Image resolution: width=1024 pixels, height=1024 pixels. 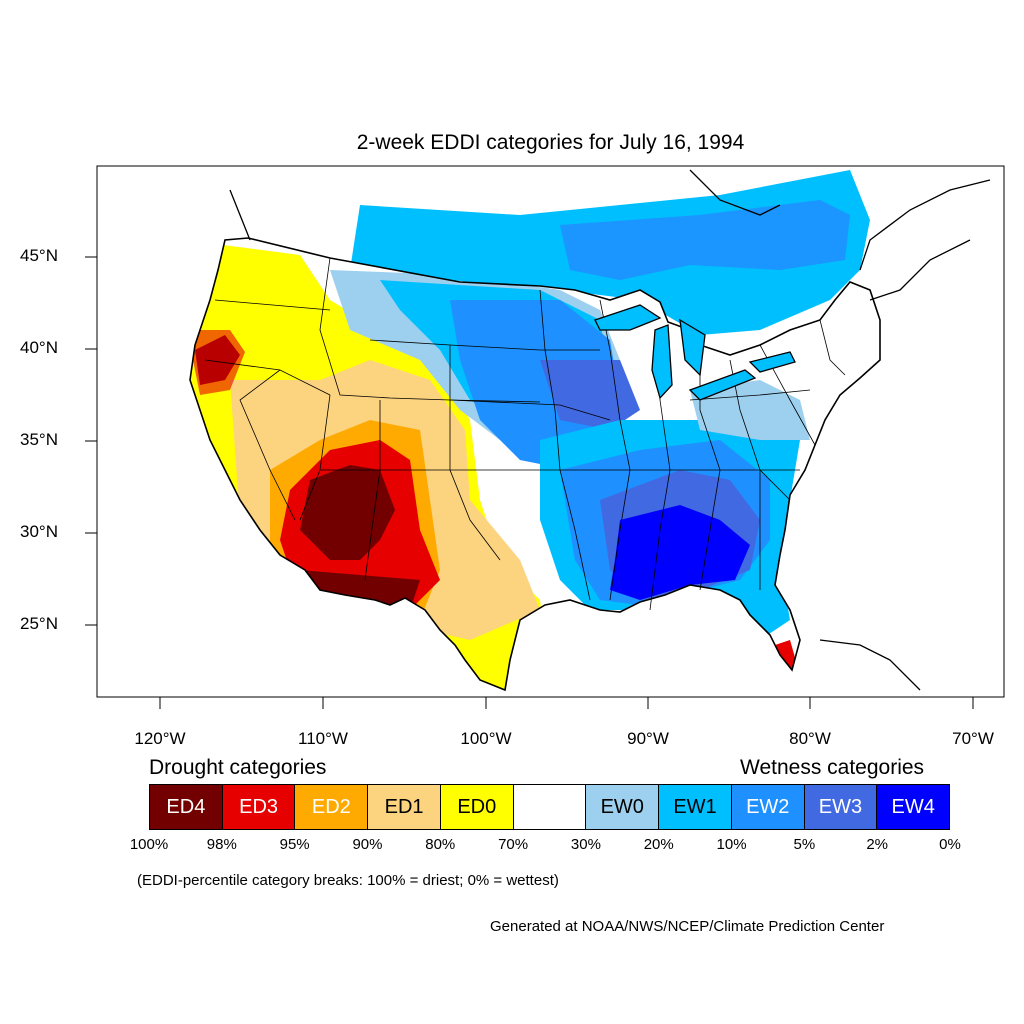 I want to click on lon-label-90: 90°W, so click(x=648, y=738).